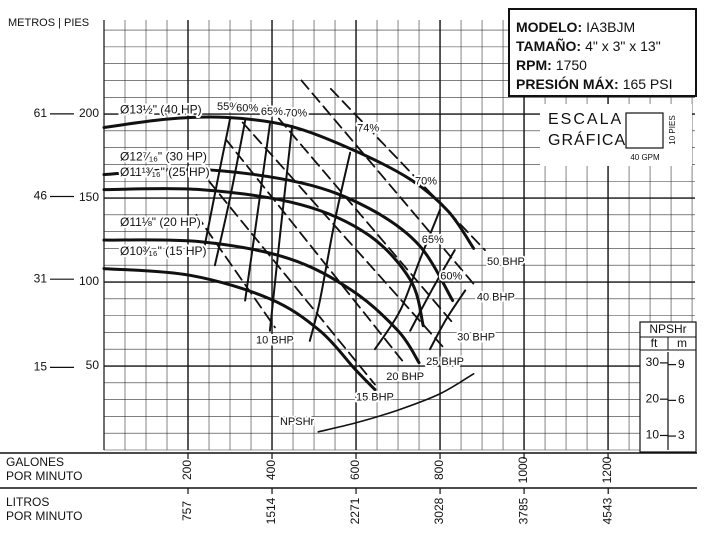 This screenshot has width=715, height=538. Describe the element at coordinates (396, 402) in the screenshot. I see `npshr-curve` at that location.